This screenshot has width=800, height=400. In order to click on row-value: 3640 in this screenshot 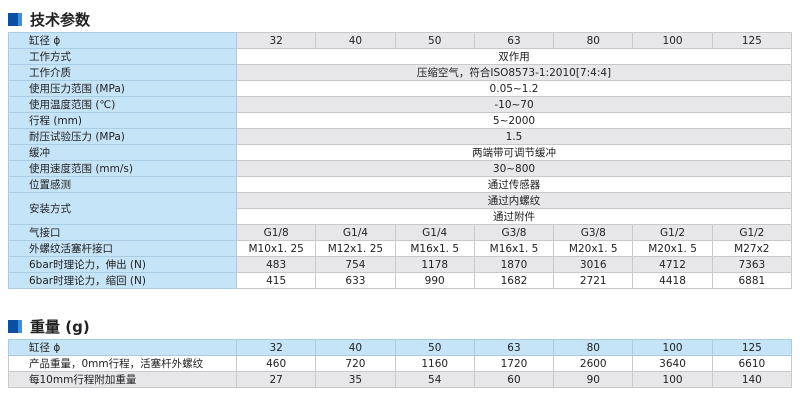, I will do `click(672, 363)`.